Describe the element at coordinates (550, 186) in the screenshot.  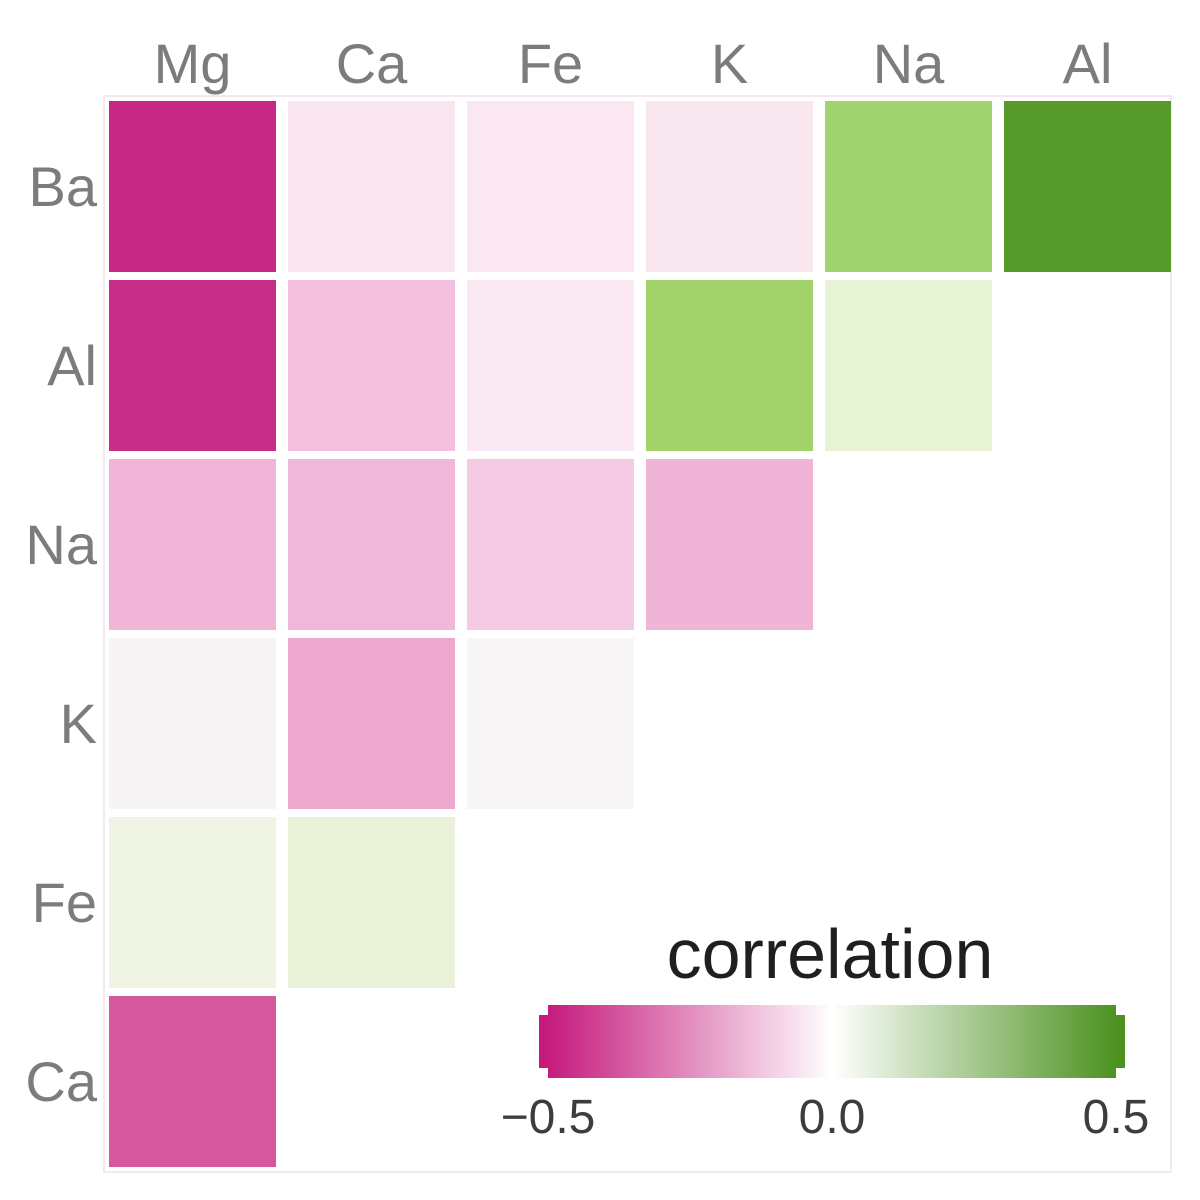
I see `tile-Ba-Fe` at that location.